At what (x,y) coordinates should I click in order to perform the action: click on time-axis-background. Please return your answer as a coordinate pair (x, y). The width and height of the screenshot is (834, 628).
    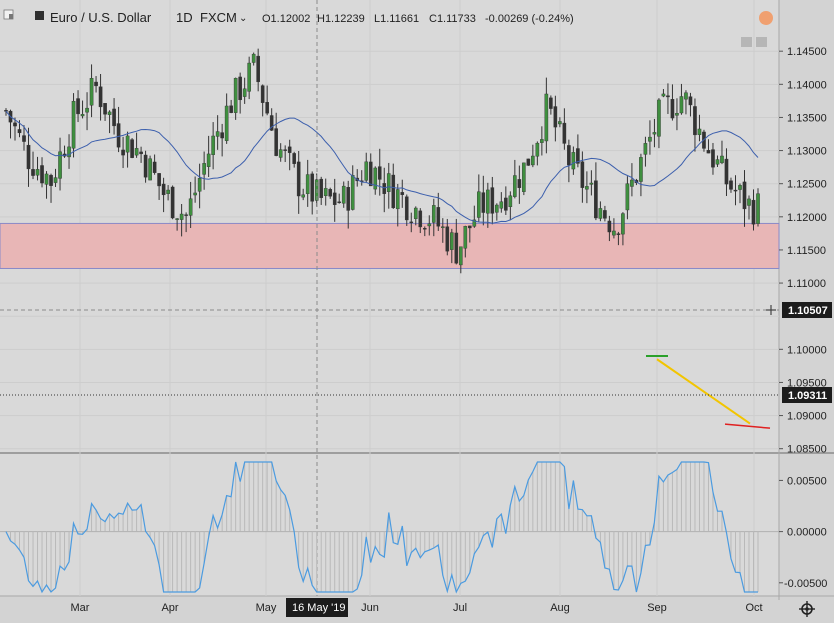
    Looking at the image, I should click on (417, 609).